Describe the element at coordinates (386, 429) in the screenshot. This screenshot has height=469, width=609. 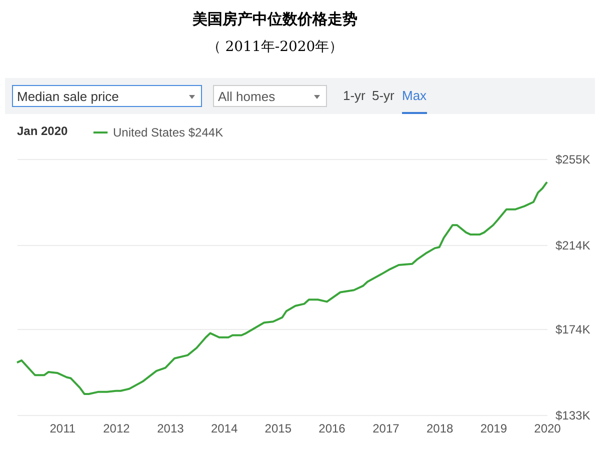
I see `x-tick-label: 2017` at that location.